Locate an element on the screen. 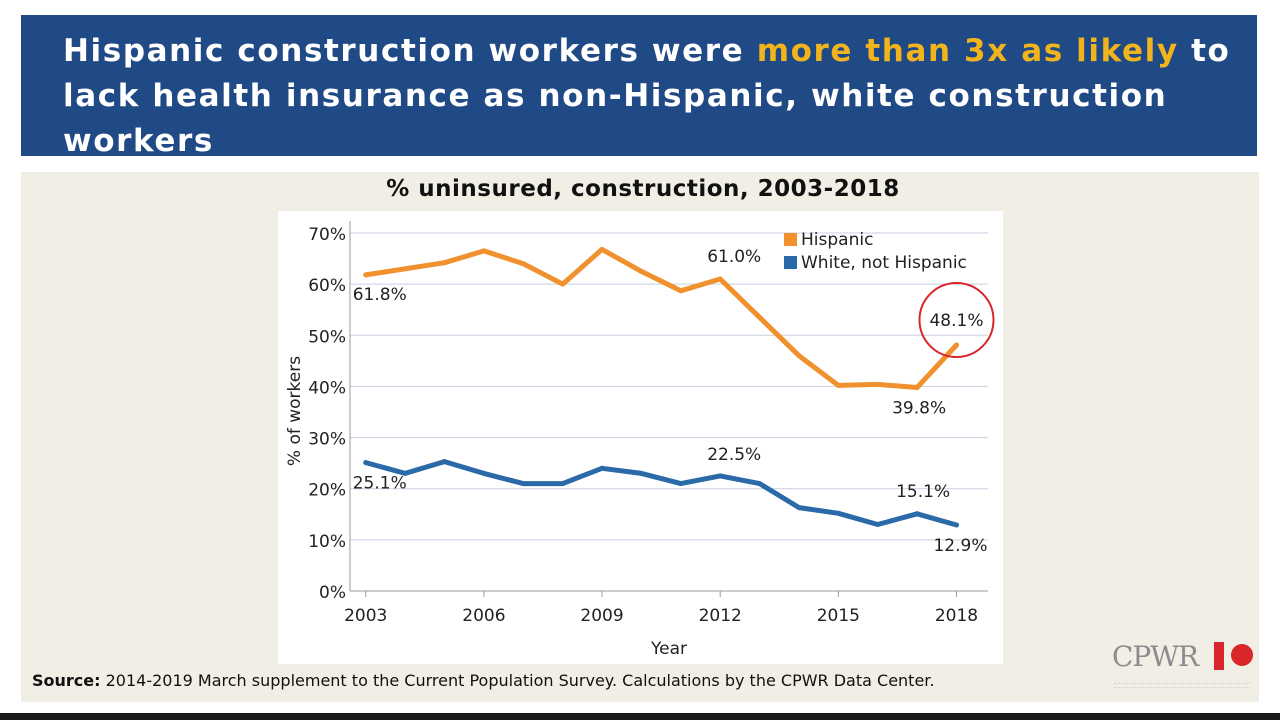 The image size is (1280, 720). data-label: 22.5% is located at coordinates (734, 455).